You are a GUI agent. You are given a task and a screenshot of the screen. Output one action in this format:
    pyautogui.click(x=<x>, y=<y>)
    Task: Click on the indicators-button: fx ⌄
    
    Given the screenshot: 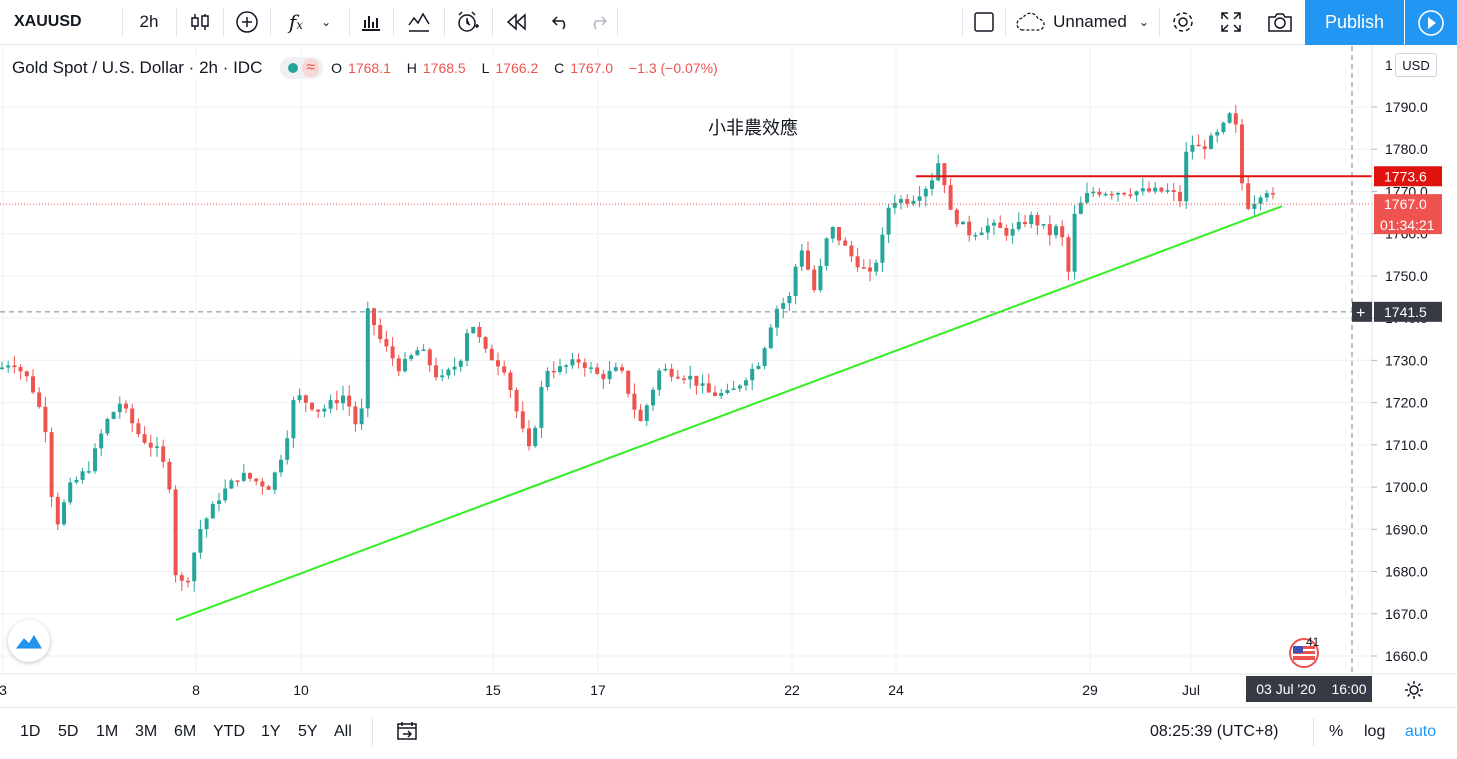 What is the action you would take?
    pyautogui.click(x=310, y=22)
    